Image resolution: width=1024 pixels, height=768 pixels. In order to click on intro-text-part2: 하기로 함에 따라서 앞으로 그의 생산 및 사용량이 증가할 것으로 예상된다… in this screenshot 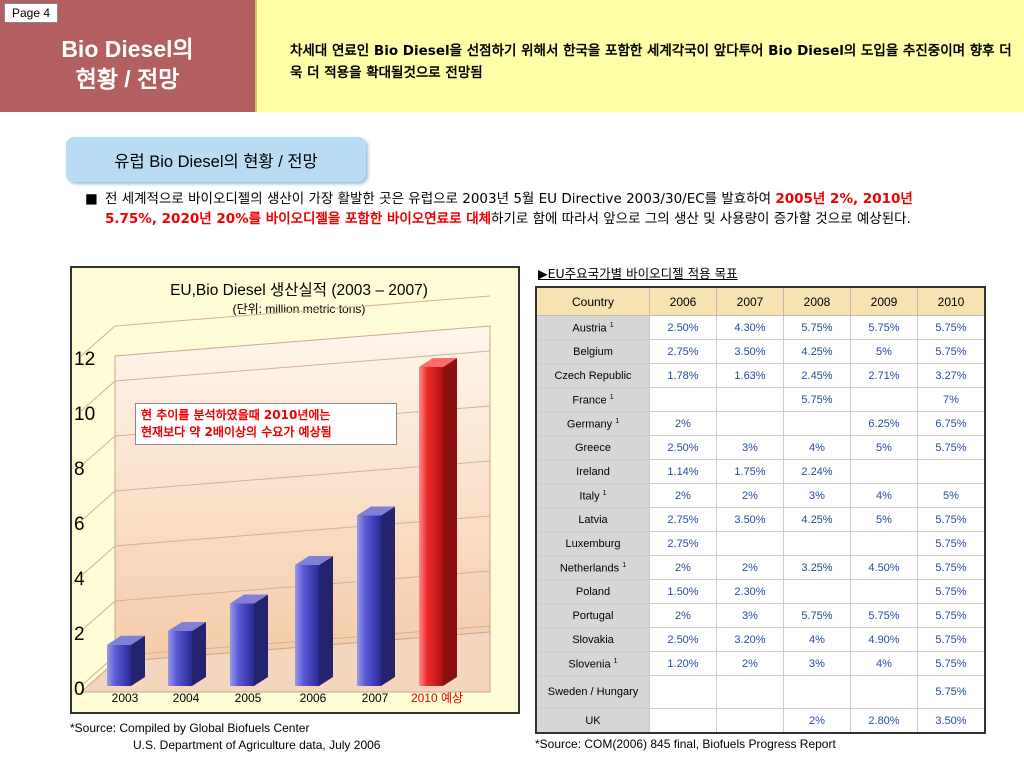, I will do `click(701, 219)`.